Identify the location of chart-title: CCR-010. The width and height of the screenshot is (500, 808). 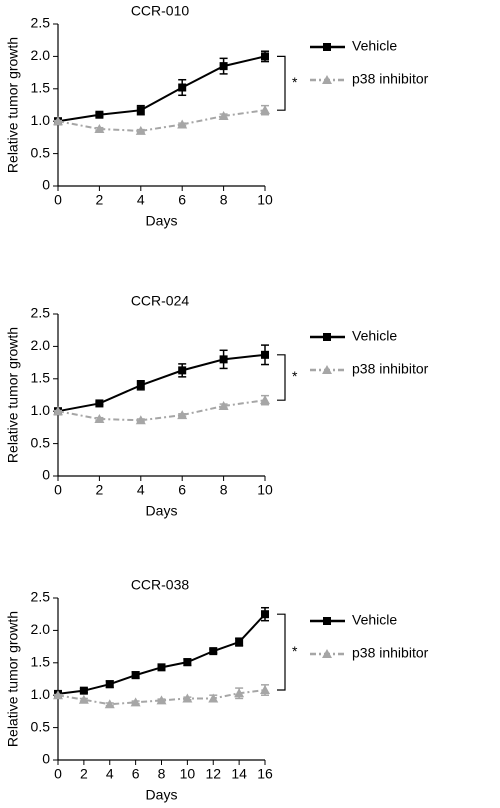
(160, 11).